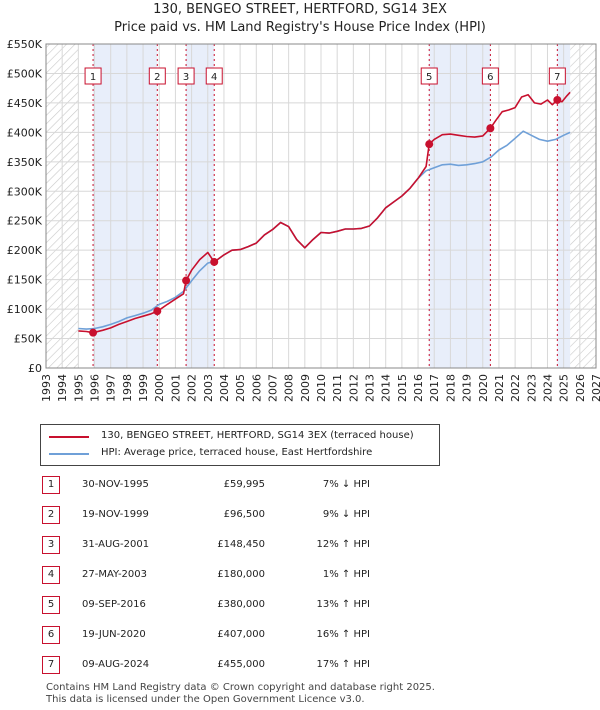 This screenshot has width=600, height=710. What do you see at coordinates (300, 545) in the screenshot?
I see `table-row: 3 31-AUG-2001 £148,450 12% ↑ HPI` at bounding box center [300, 545].